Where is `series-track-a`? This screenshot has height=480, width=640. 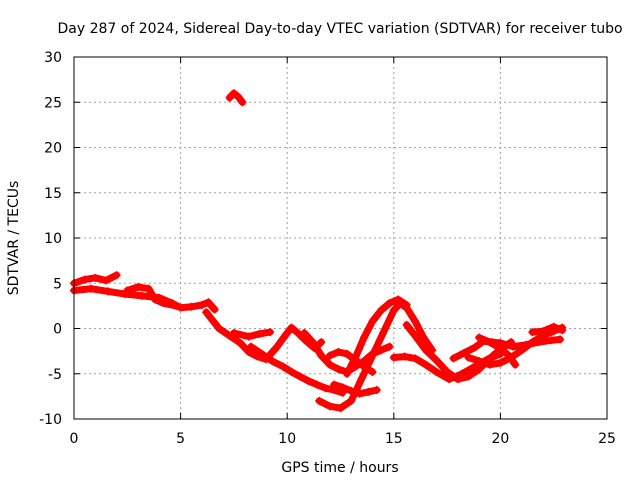 series-track-a is located at coordinates (95, 279).